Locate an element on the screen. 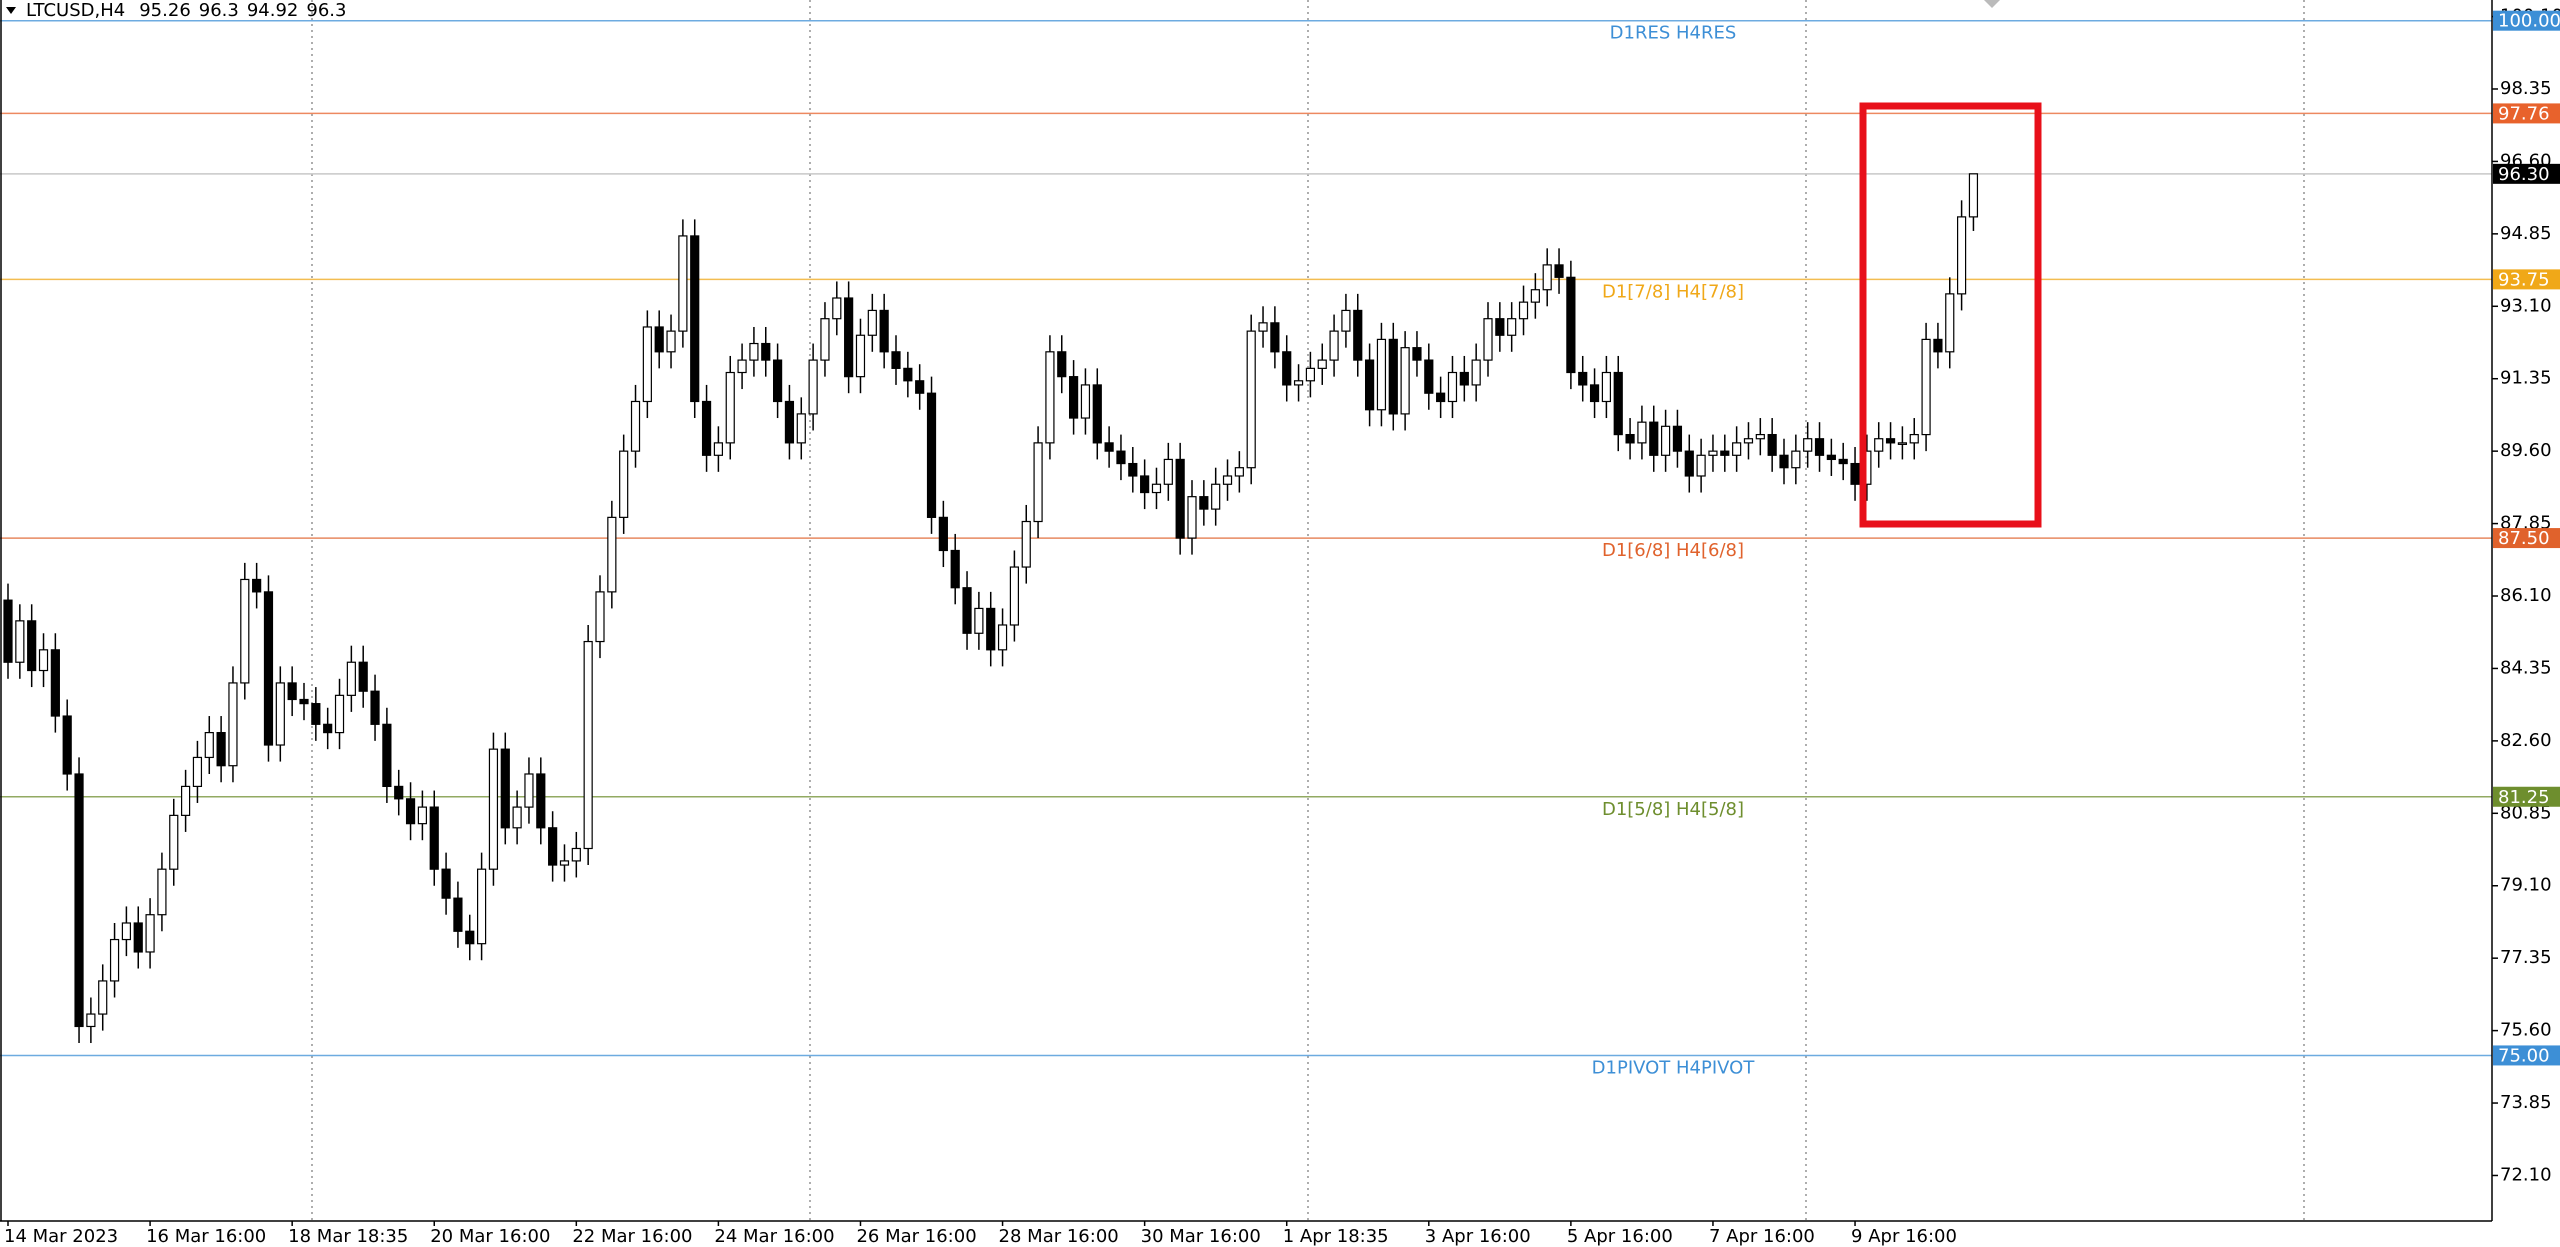 This screenshot has width=2560, height=1247. y-tick-label: 93.10 is located at coordinates (2526, 305).